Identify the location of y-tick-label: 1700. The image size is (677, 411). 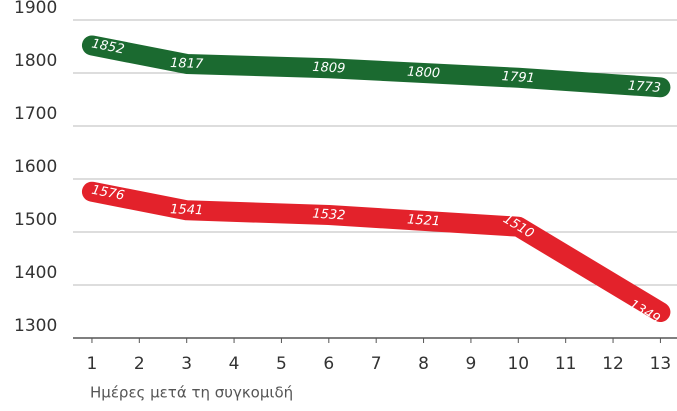
(35, 114).